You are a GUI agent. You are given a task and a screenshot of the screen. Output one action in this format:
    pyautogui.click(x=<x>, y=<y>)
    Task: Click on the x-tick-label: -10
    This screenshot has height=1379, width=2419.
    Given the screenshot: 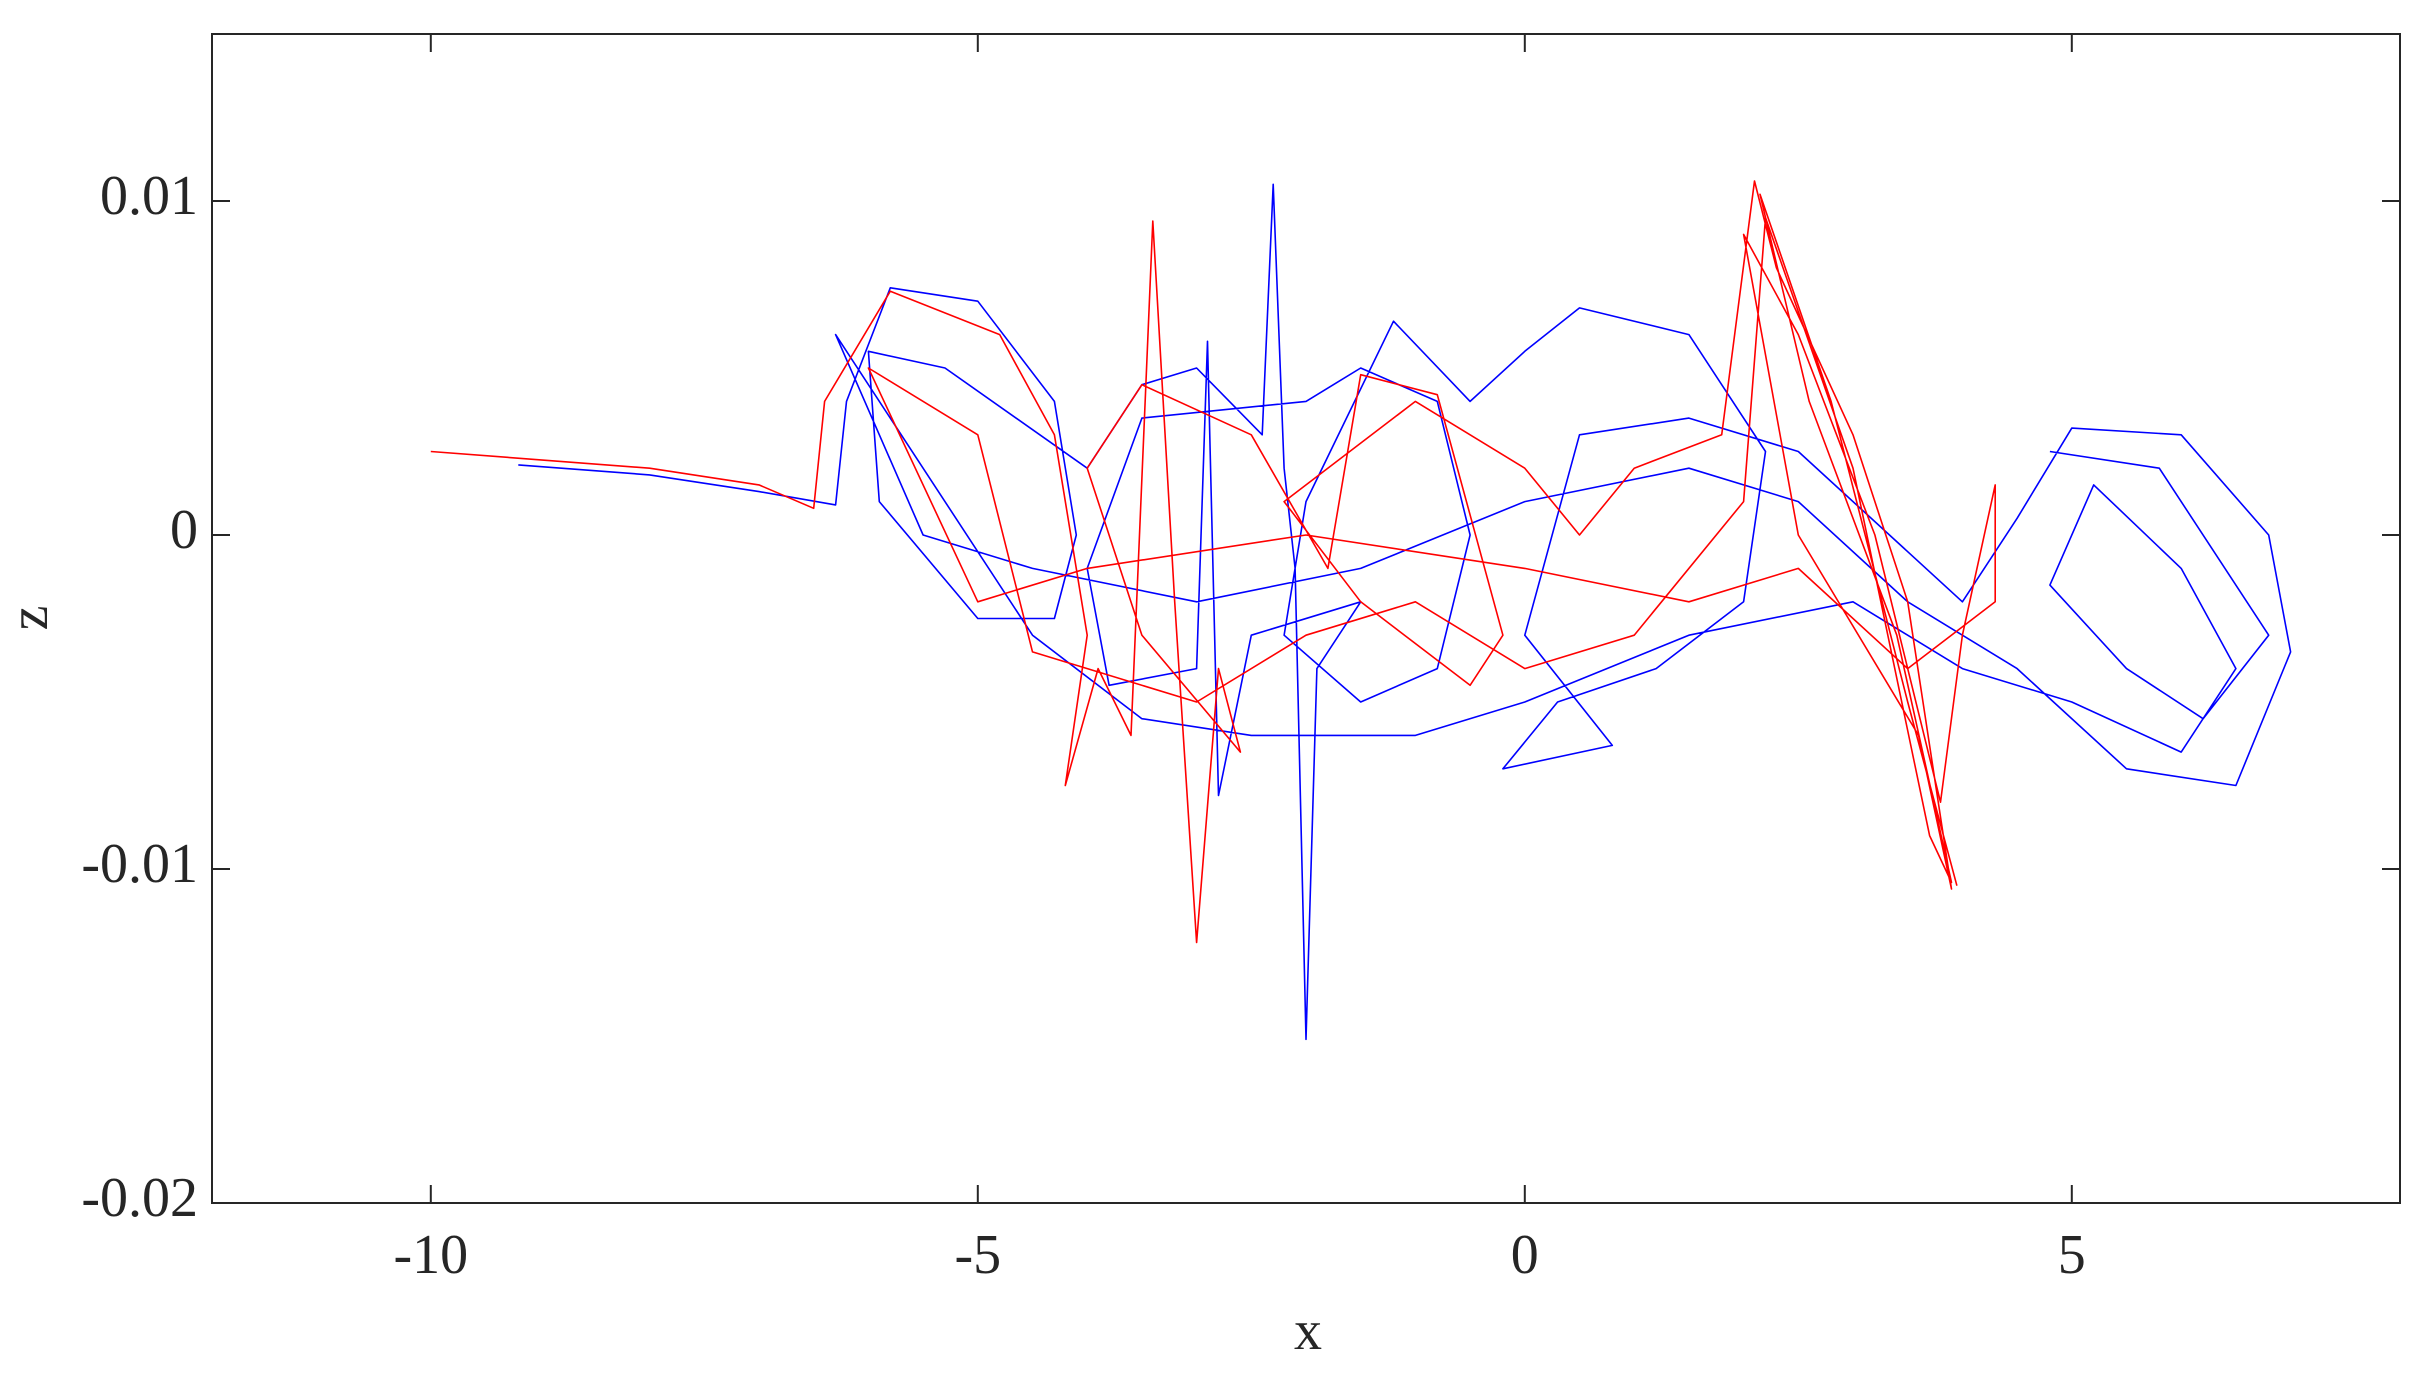 What is the action you would take?
    pyautogui.click(x=430, y=1255)
    